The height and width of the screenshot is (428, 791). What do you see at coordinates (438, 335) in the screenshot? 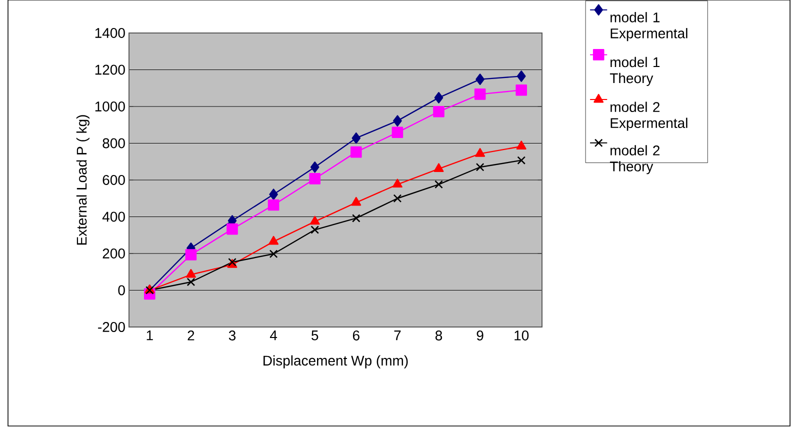
I see `x-tick-label: 8` at bounding box center [438, 335].